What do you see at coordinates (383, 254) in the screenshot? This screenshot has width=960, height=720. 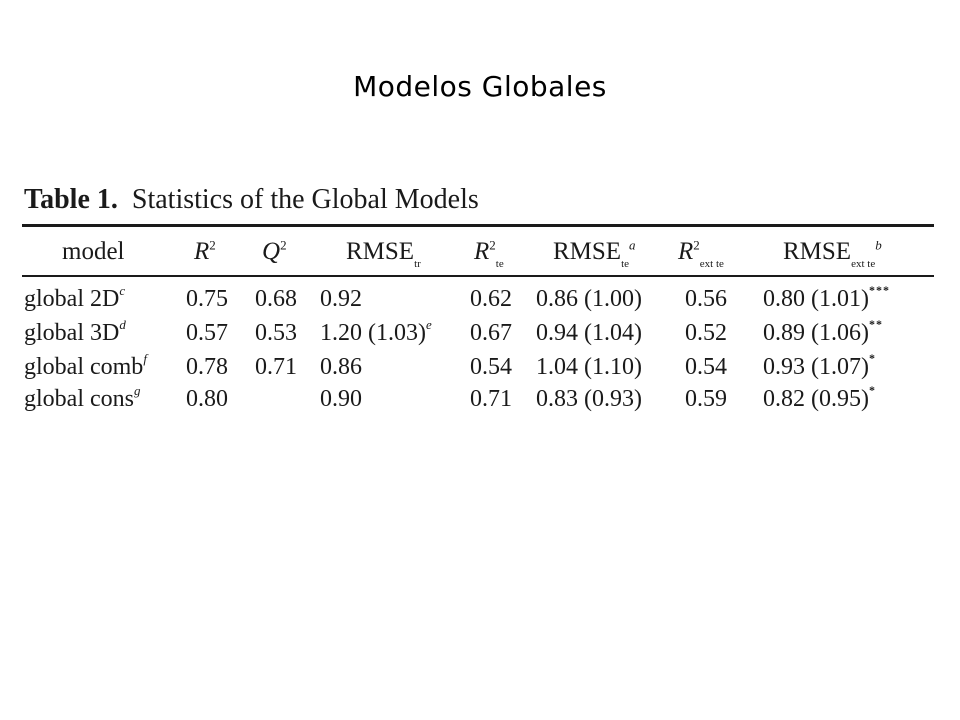 I see `header-rmse-tr: RMSEtr` at bounding box center [383, 254].